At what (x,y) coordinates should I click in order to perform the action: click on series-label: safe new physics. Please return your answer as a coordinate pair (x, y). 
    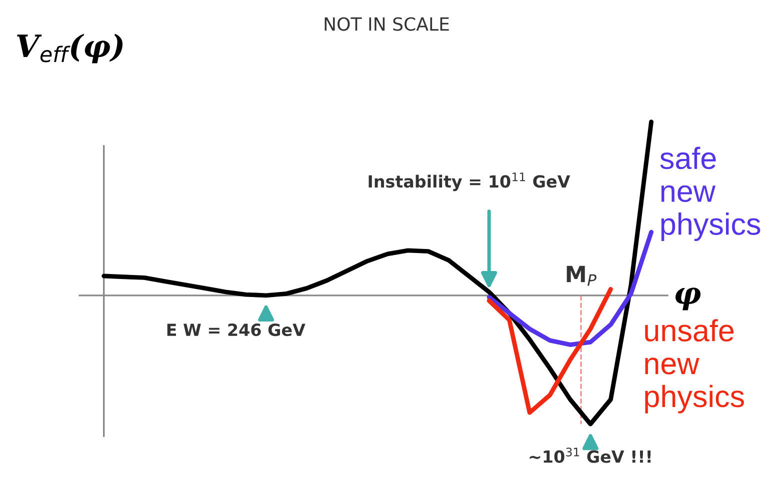
    Looking at the image, I should click on (710, 194).